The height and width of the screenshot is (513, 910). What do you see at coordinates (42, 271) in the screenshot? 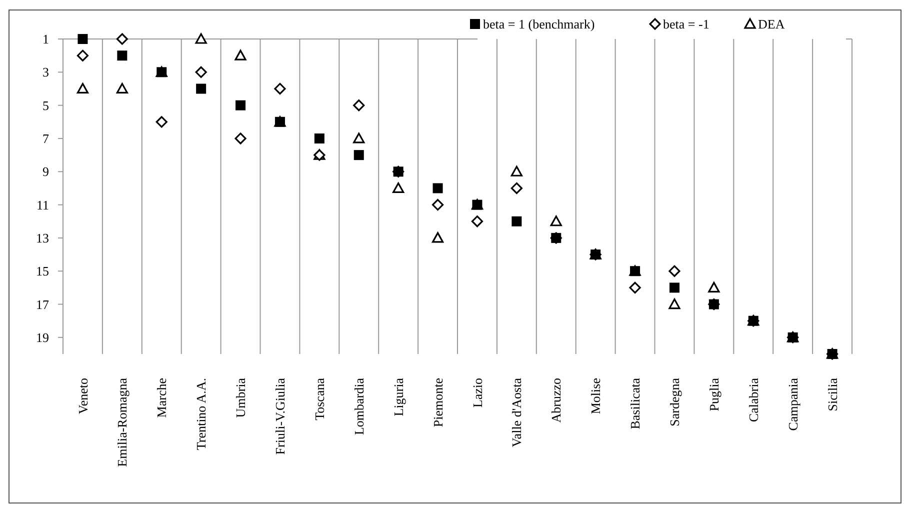
I see `y-tick-label: 15` at bounding box center [42, 271].